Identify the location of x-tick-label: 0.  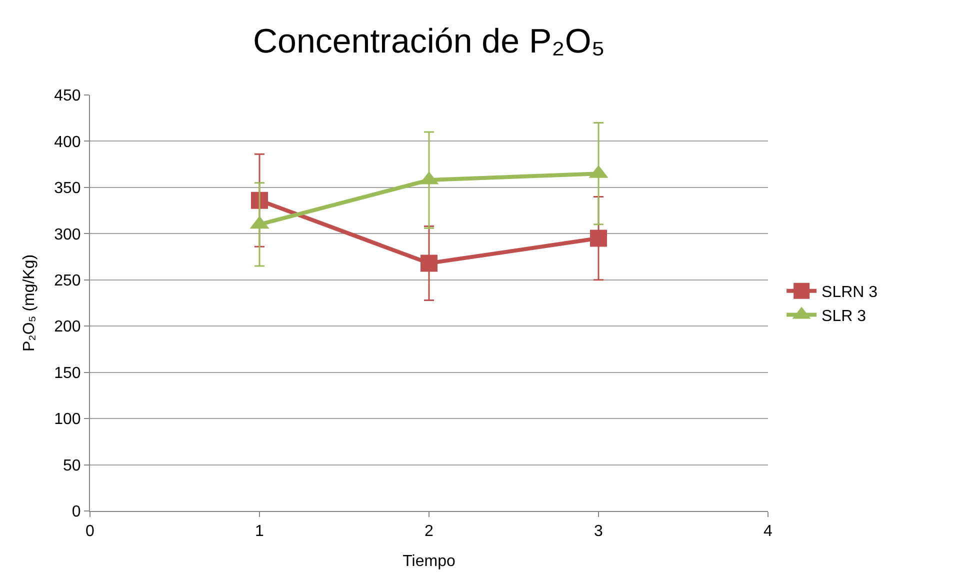
(90, 531).